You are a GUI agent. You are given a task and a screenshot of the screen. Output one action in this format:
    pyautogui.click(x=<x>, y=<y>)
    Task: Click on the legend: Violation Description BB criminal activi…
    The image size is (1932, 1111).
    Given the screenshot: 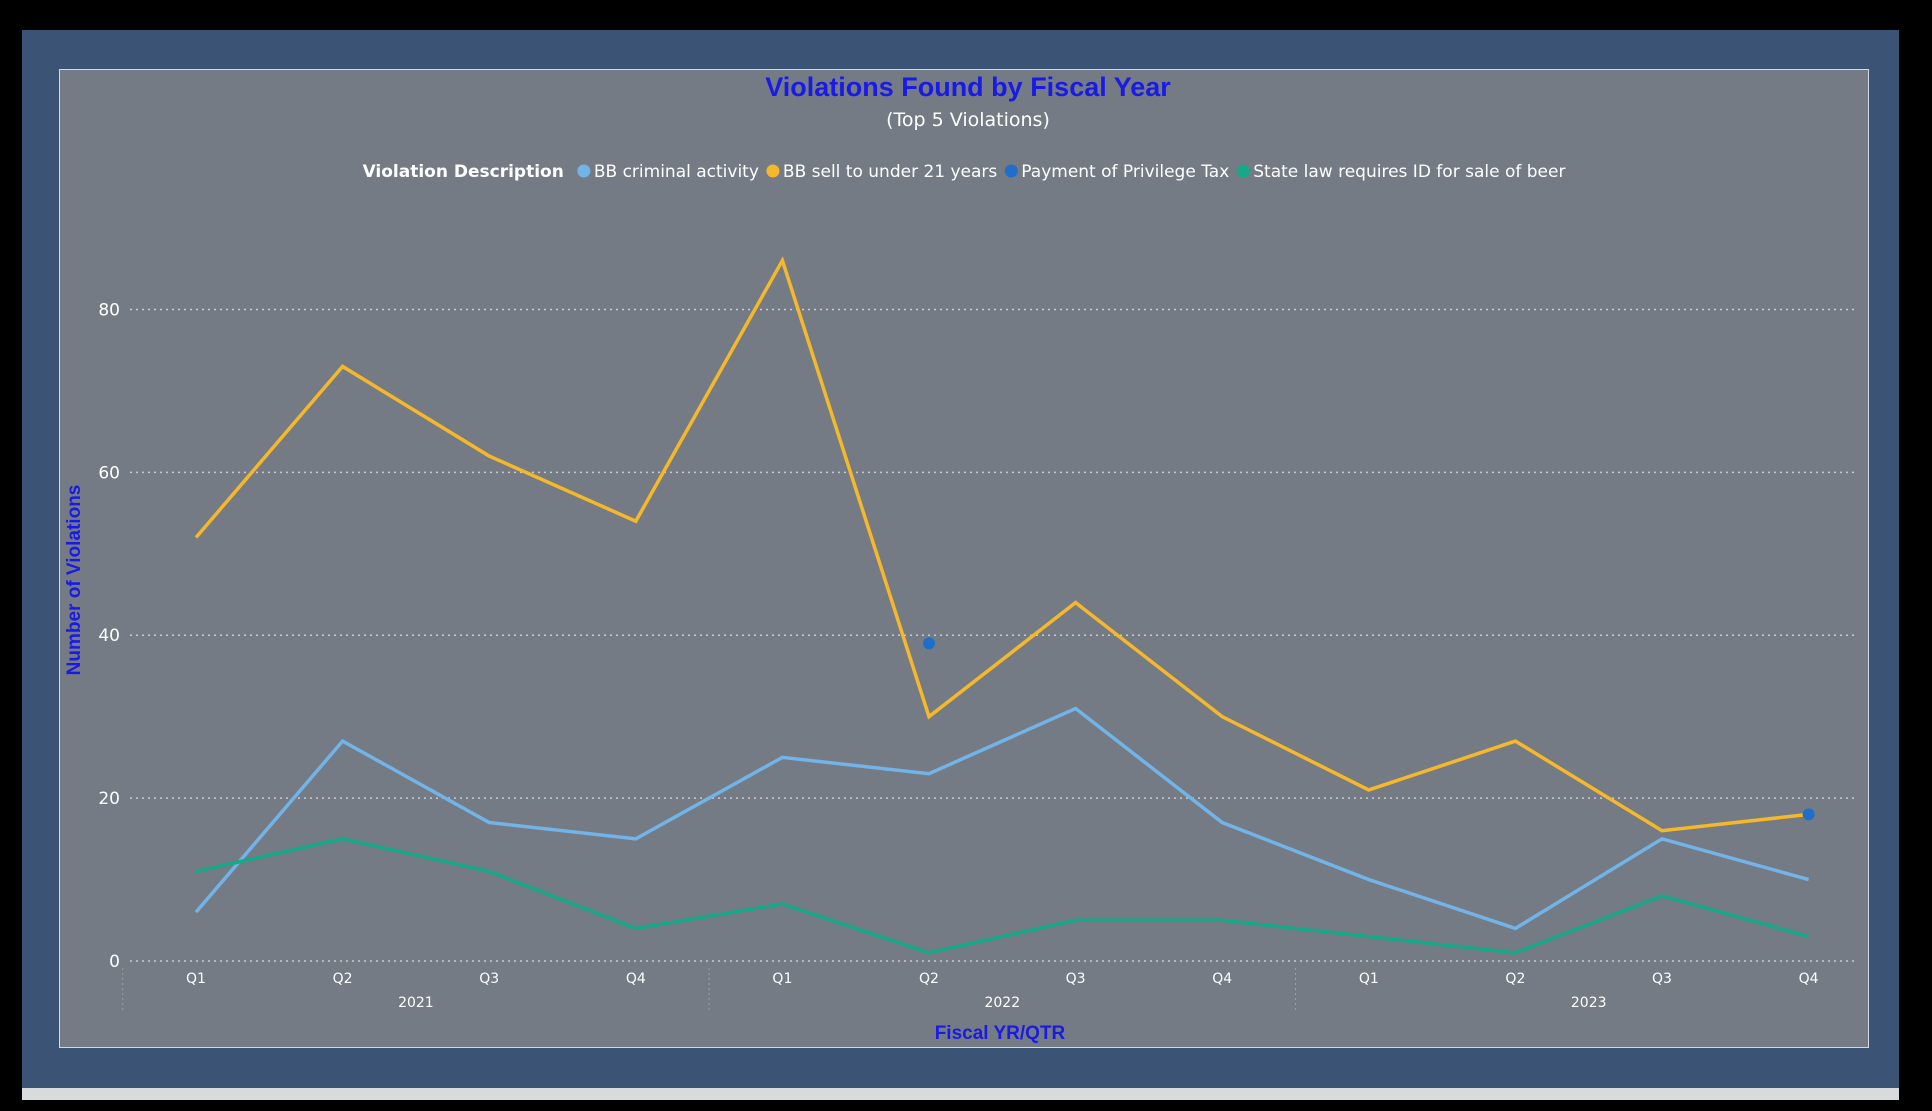 What is the action you would take?
    pyautogui.click(x=964, y=172)
    